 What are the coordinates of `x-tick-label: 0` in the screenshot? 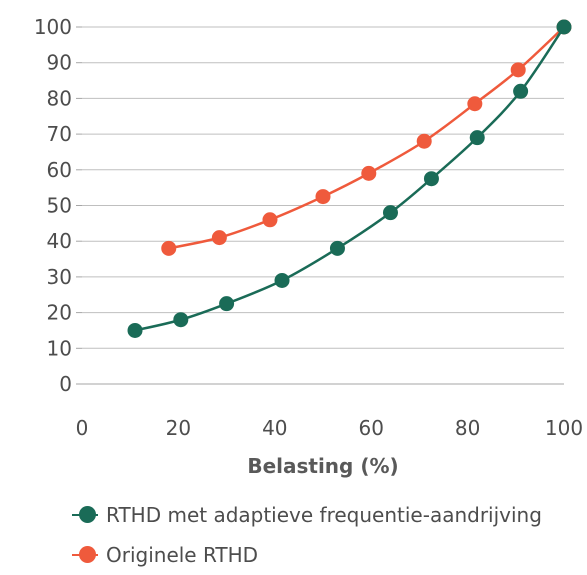 It's located at (82, 428).